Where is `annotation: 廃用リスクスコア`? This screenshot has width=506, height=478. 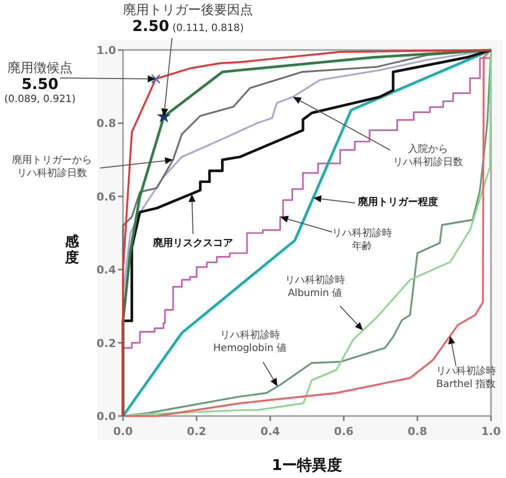 annotation: 廃用リスクスコア is located at coordinates (192, 243).